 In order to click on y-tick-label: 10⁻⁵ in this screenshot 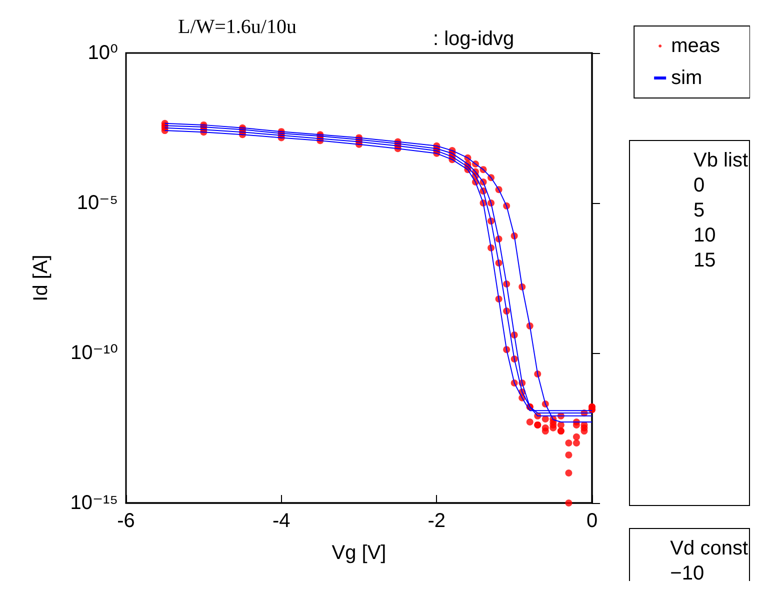, I will do `click(97, 203)`.